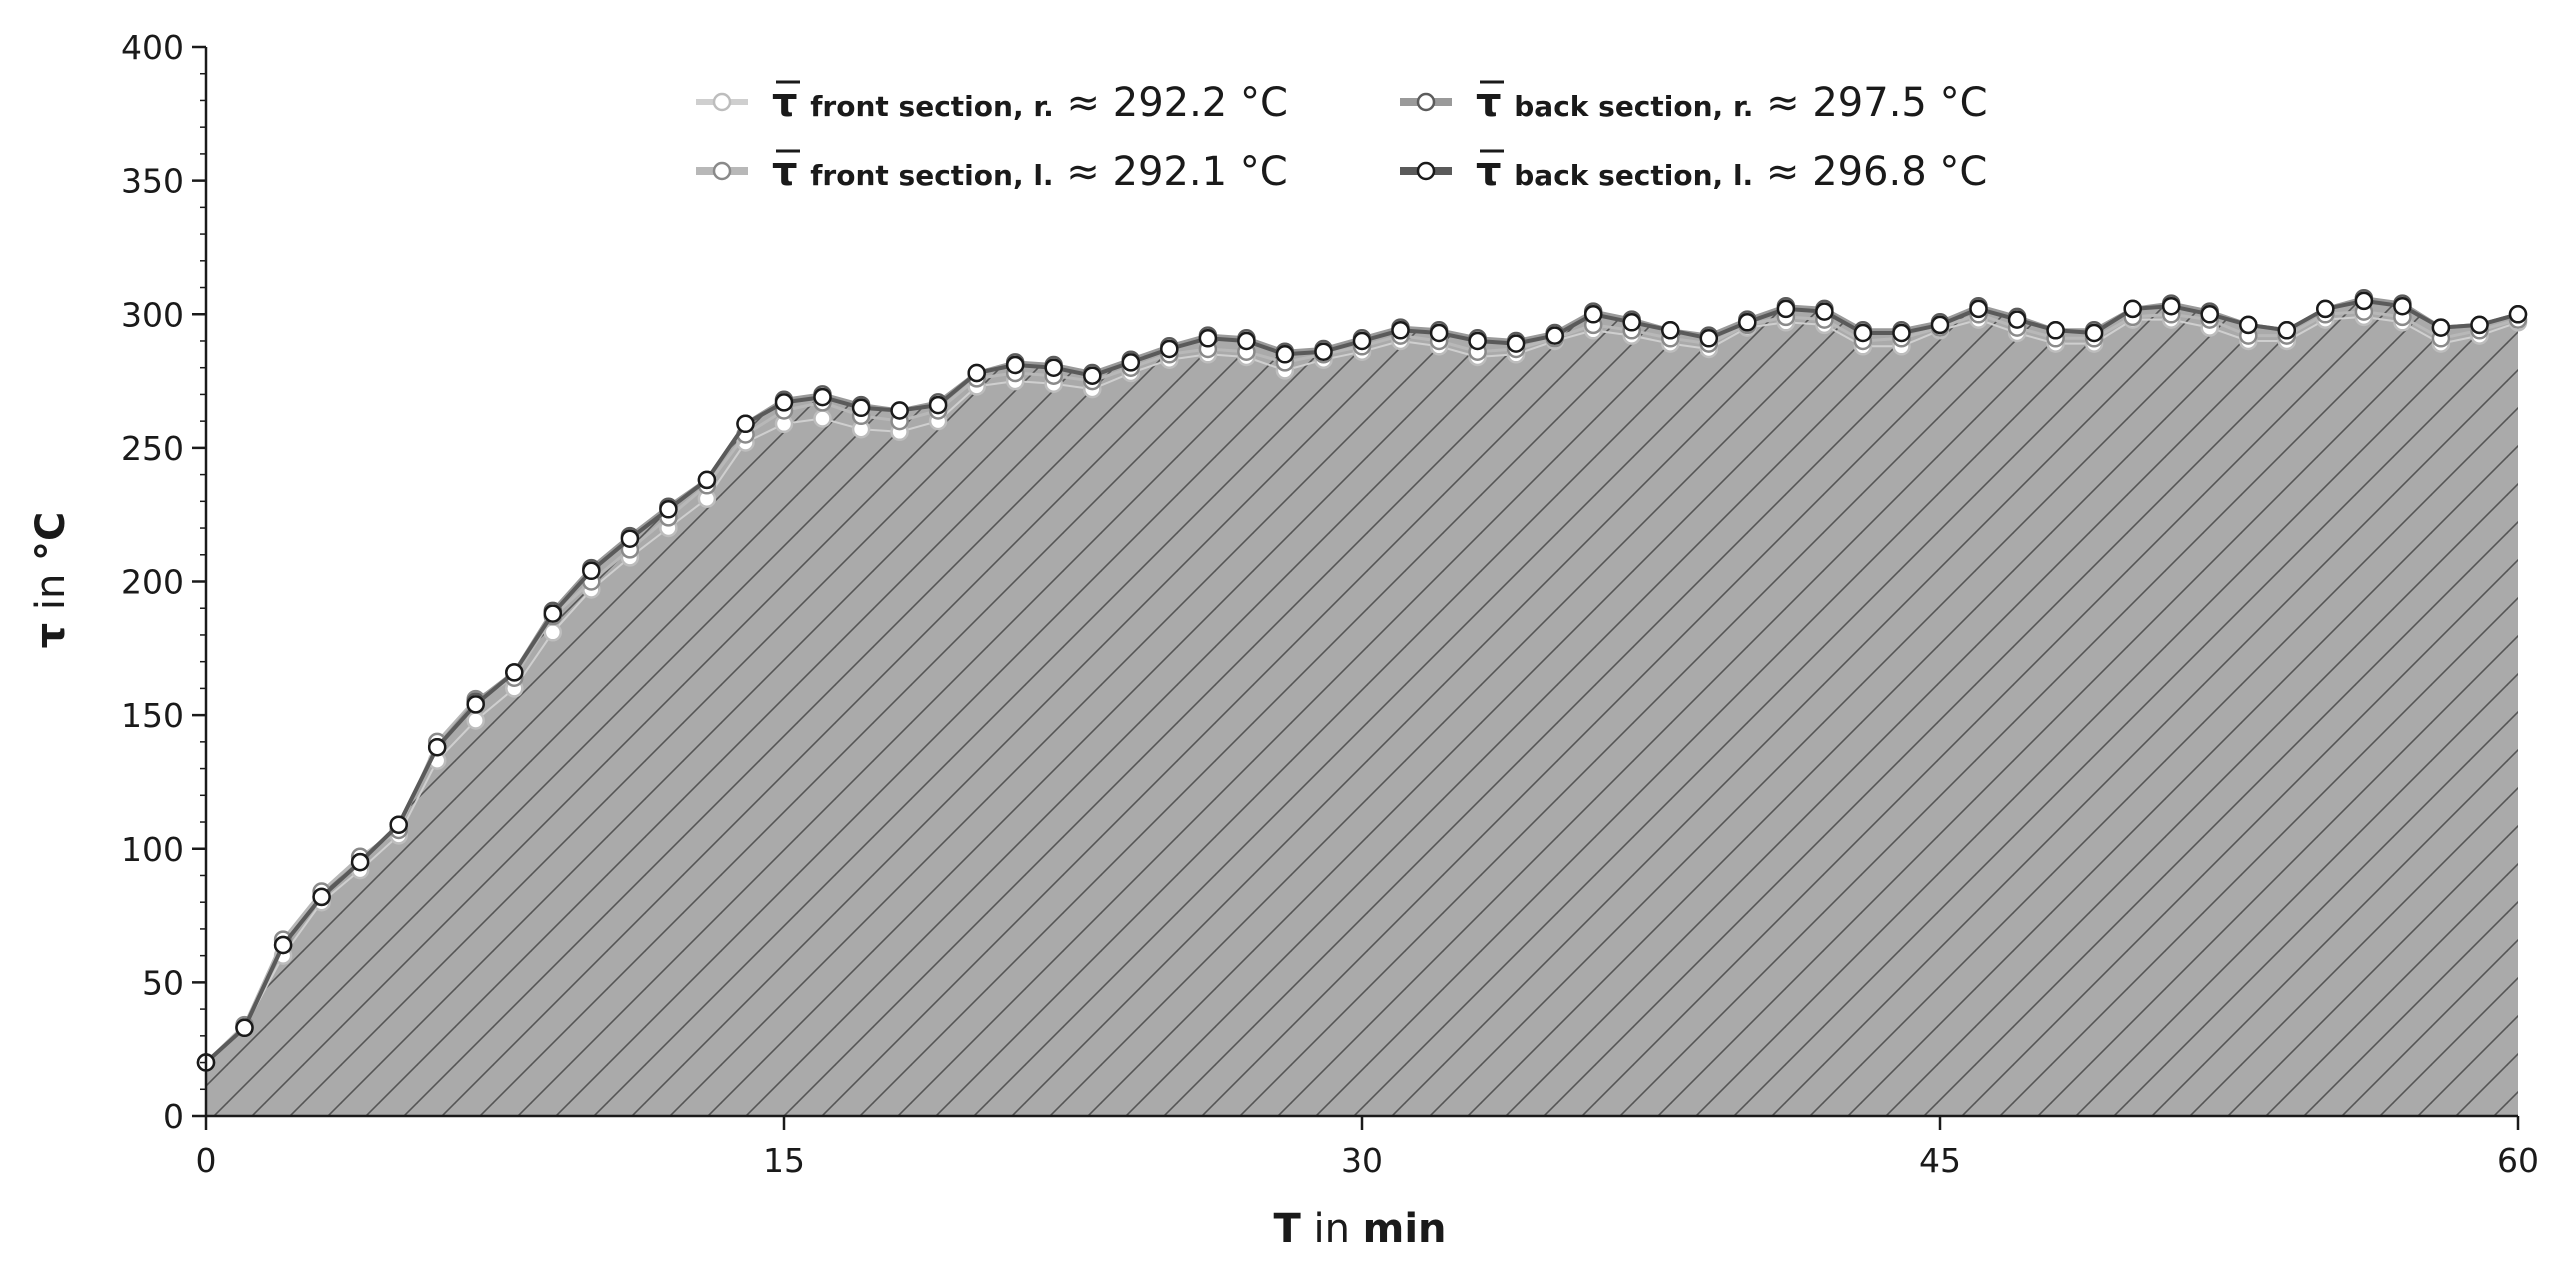 Image resolution: width=2560 pixels, height=1280 pixels. What do you see at coordinates (152, 314) in the screenshot?
I see `y-tick-label: 300` at bounding box center [152, 314].